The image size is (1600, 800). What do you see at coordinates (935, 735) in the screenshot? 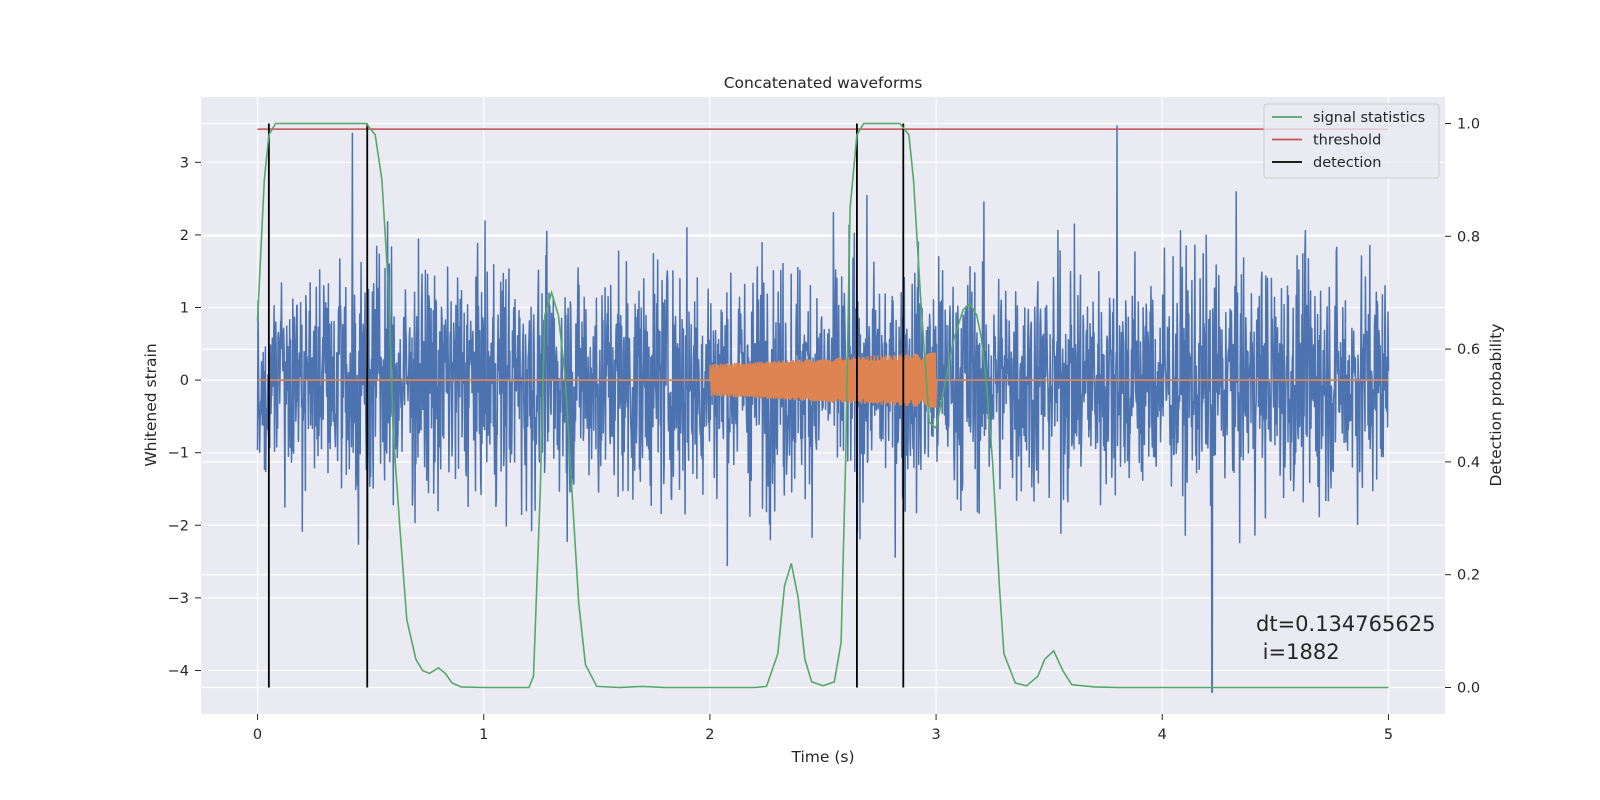
I see `x-tick-label: 3` at bounding box center [935, 735].